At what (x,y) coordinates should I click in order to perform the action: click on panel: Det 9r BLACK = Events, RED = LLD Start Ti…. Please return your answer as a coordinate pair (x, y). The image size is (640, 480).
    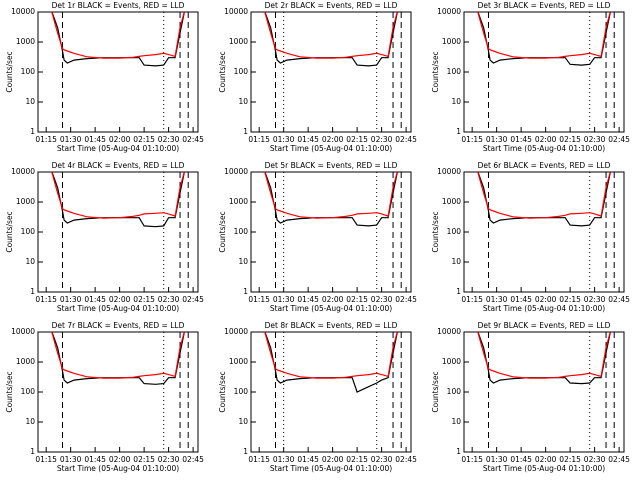
    Looking at the image, I should click on (530, 397).